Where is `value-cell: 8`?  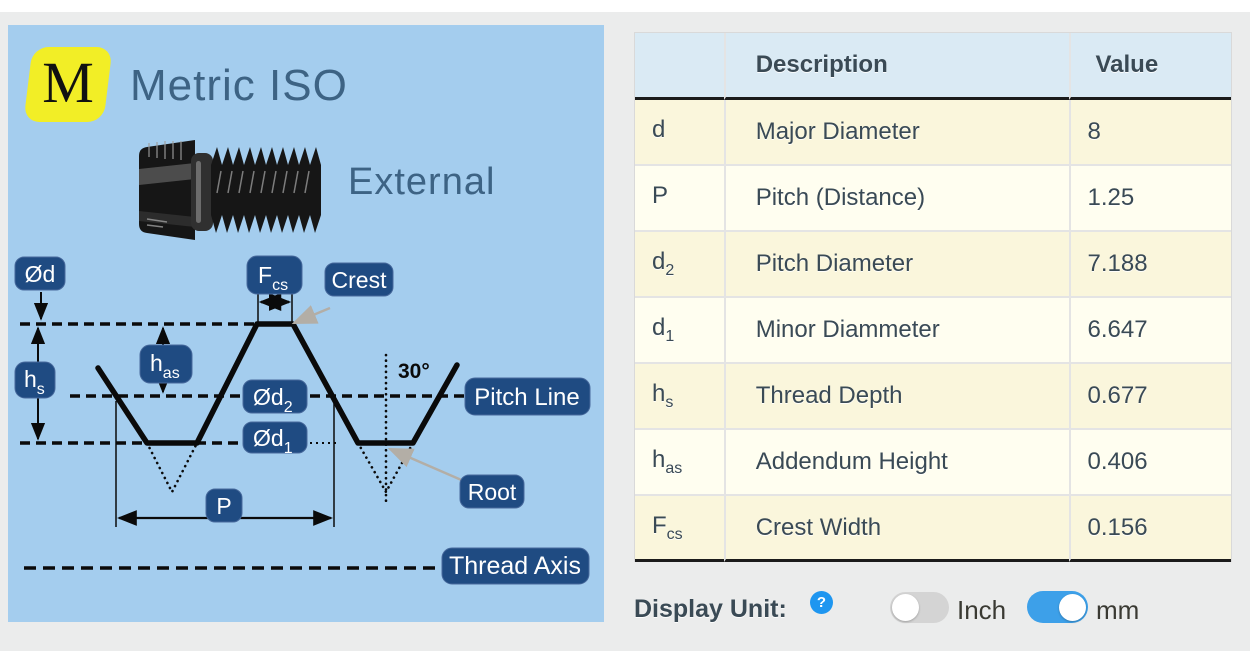 value-cell: 8 is located at coordinates (1150, 133).